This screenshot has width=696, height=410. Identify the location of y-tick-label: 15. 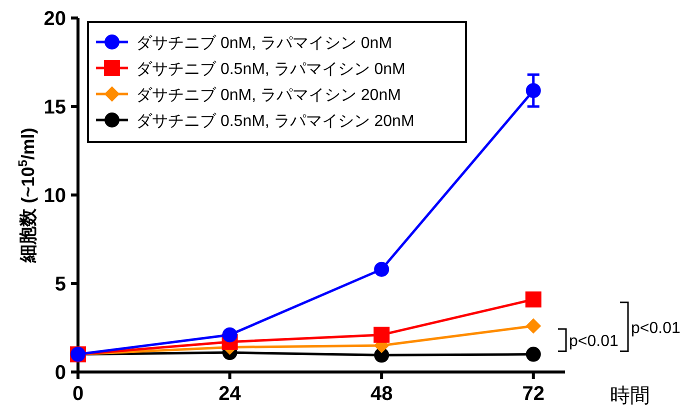
(55, 107).